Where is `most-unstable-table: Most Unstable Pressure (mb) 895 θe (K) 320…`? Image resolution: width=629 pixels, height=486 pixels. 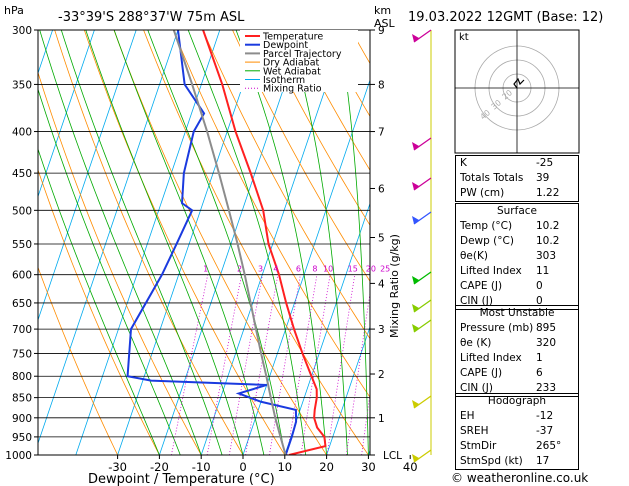 most-unstable-table: Most Unstable Pressure (mb) 895 θe (K) 320… is located at coordinates (517, 351).